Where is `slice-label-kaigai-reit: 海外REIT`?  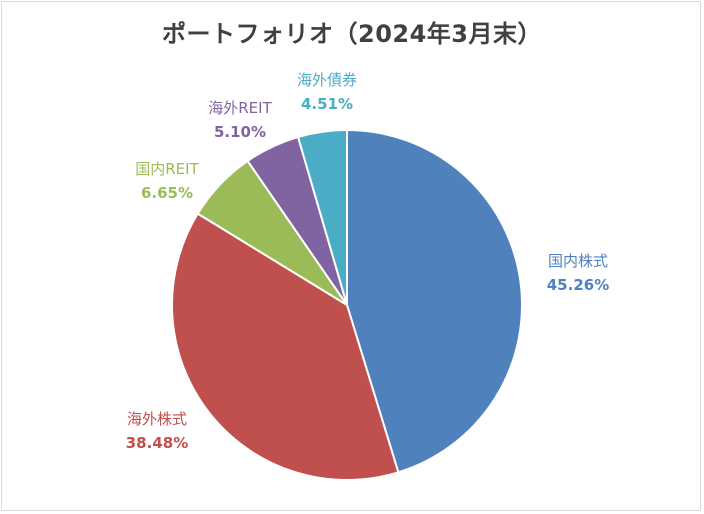 slice-label-kaigai-reit: 海外REIT is located at coordinates (240, 108).